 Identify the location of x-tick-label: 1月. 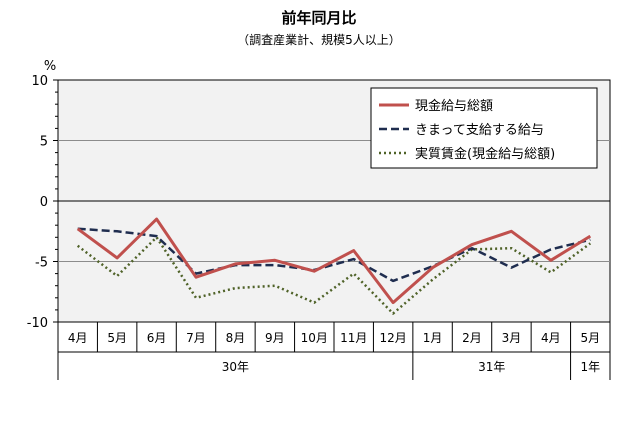
(433, 338).